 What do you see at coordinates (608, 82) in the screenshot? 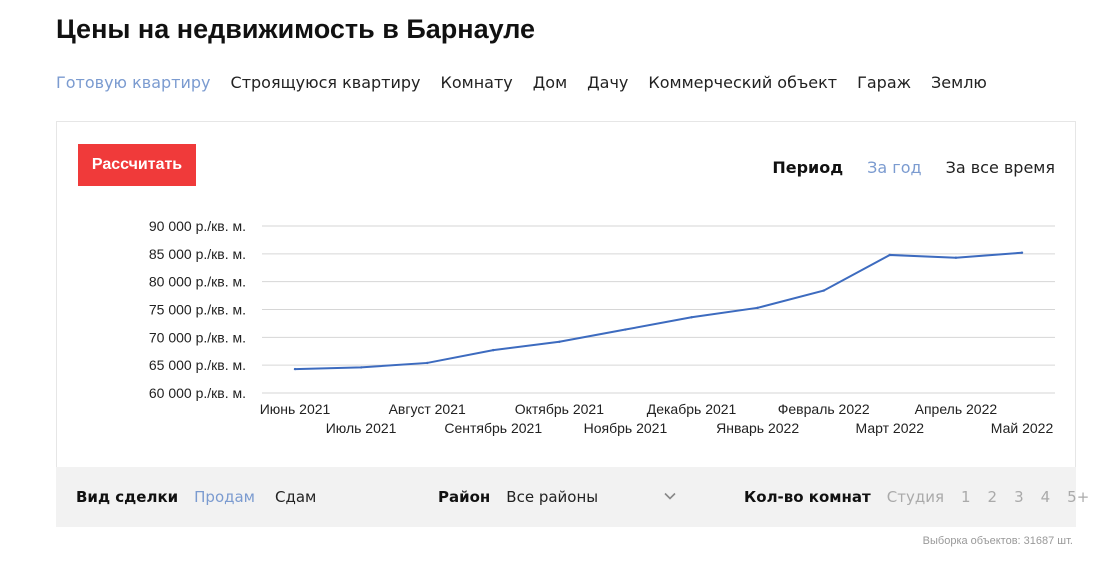
I see `tab-dacha: Дачу` at bounding box center [608, 82].